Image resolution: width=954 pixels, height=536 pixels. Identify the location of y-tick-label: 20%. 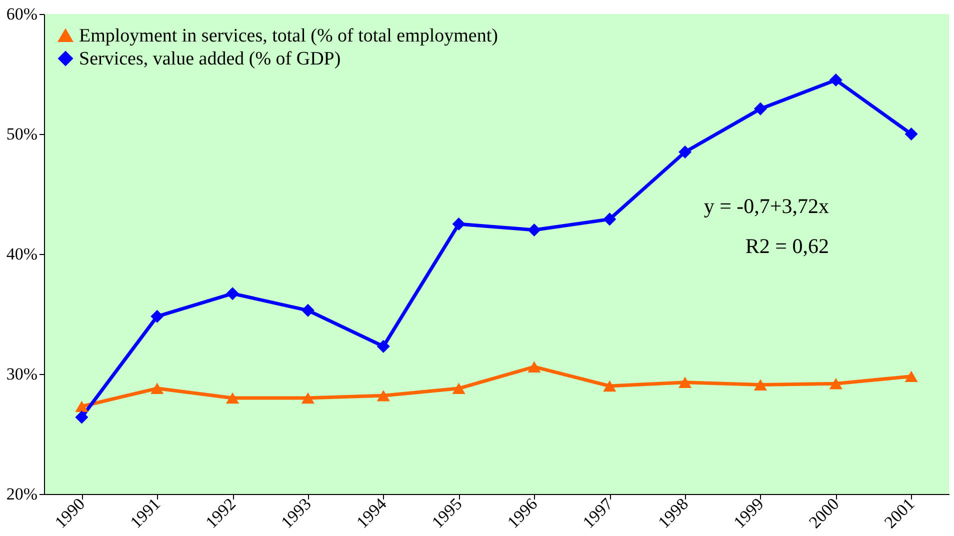
(22, 494).